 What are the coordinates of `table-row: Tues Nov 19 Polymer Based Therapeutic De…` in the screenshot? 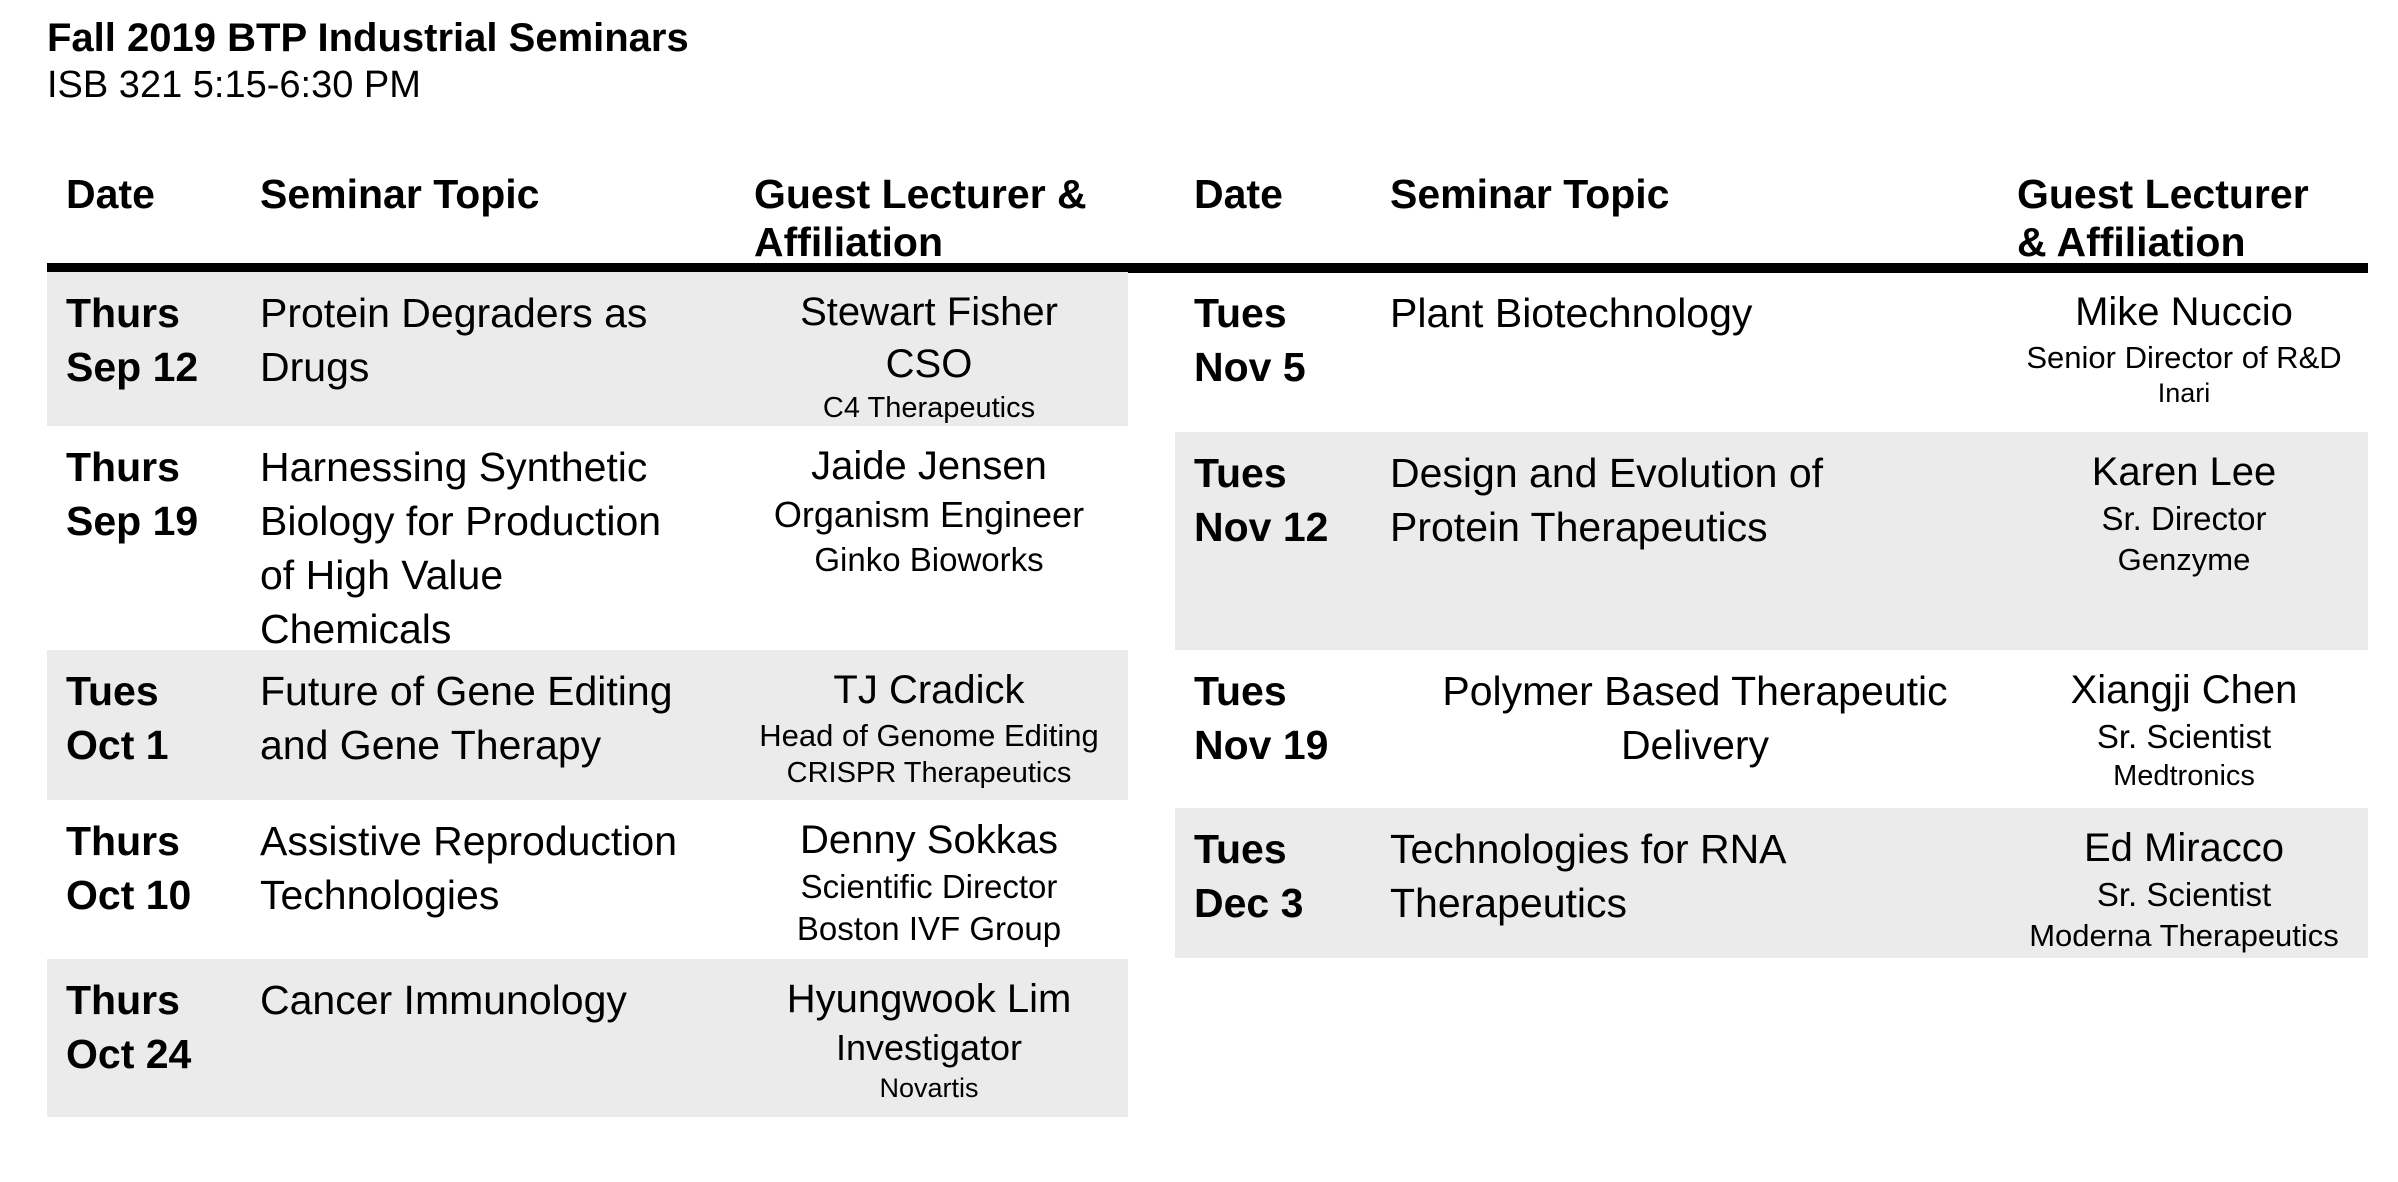 It's located at (1771, 729).